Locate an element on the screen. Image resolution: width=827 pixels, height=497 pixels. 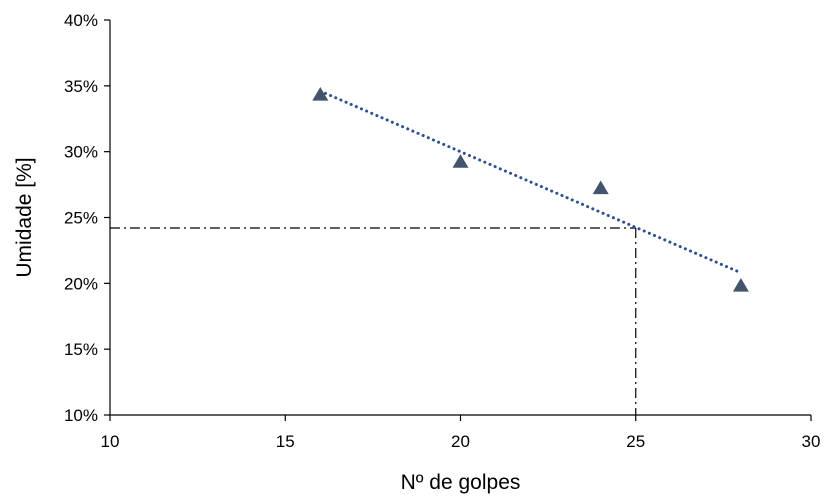
x-tick-label: 15 is located at coordinates (285, 441).